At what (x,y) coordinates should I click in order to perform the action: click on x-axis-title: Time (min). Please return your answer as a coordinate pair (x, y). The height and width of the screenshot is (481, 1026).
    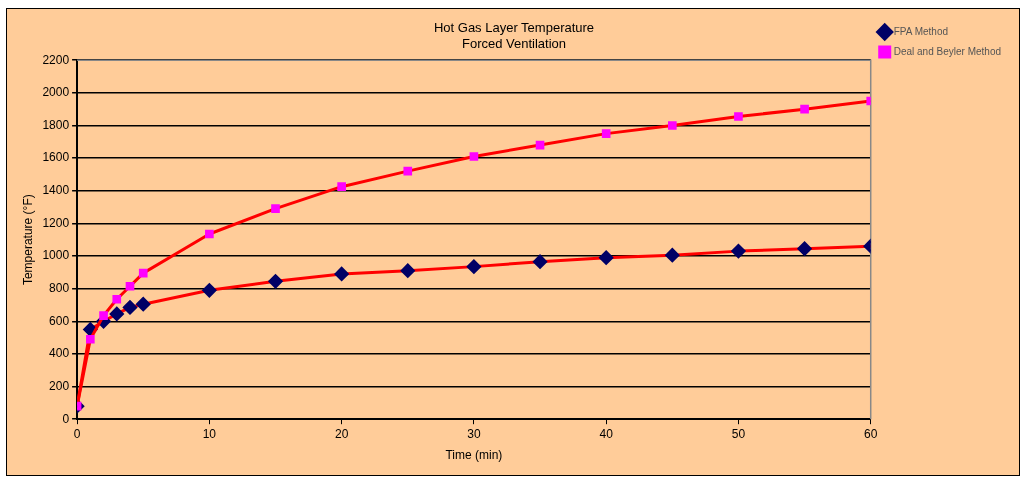
    Looking at the image, I should click on (474, 455).